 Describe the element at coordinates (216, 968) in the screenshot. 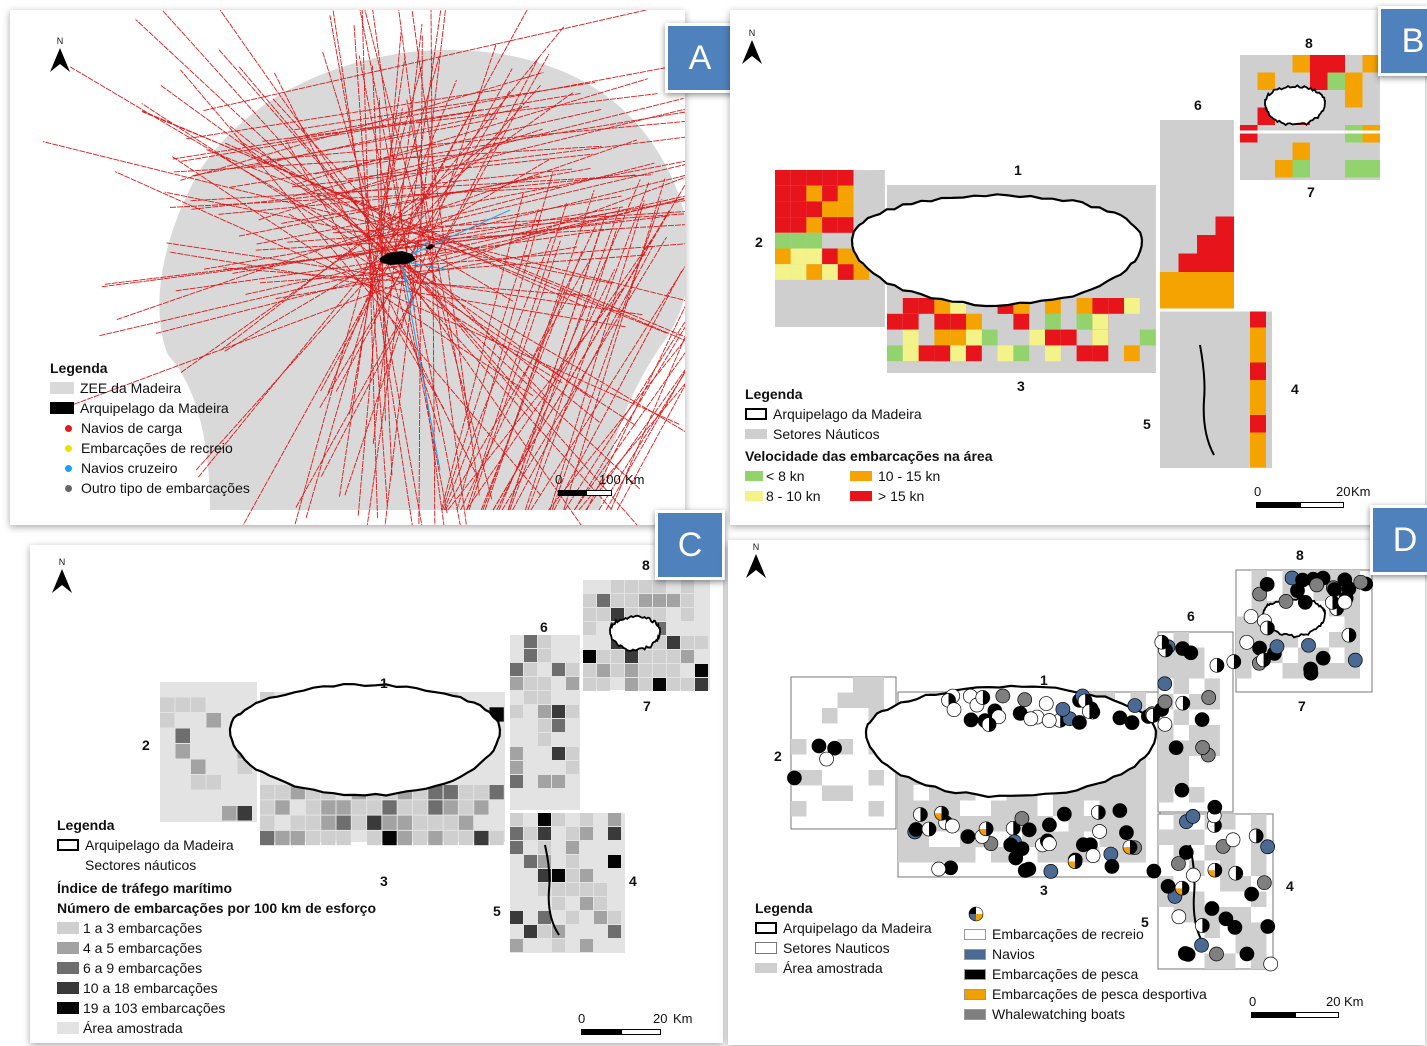

I see `traffic-class-item: 6 a 9 embarcações` at that location.